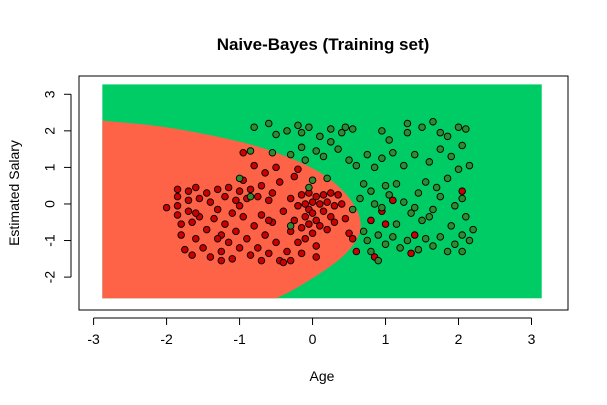  What do you see at coordinates (322, 376) in the screenshot?
I see `x-axis-label: Age` at bounding box center [322, 376].